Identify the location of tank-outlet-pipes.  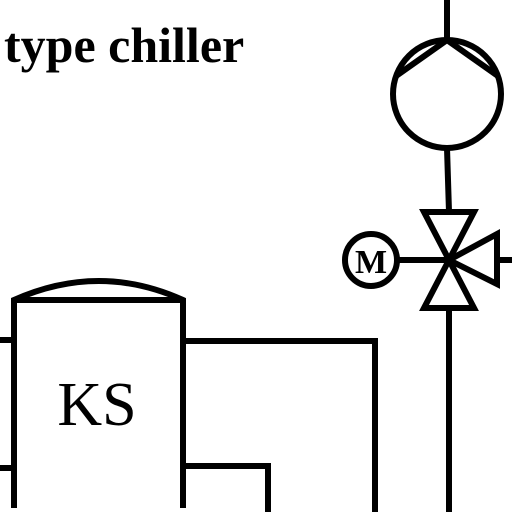
(280, 425).